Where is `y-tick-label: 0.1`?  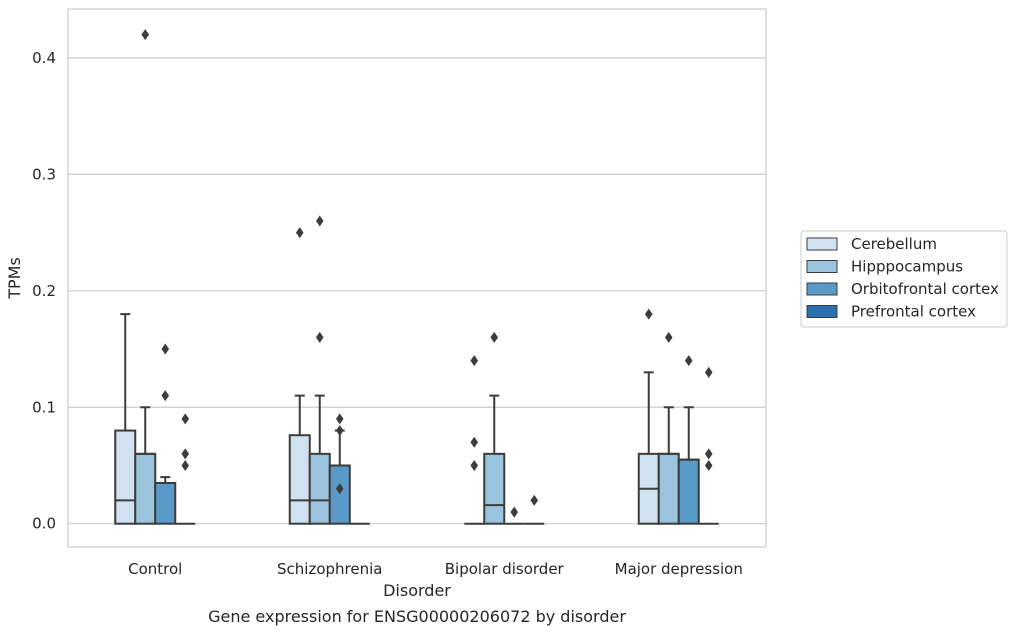
y-tick-label: 0.1 is located at coordinates (44, 407).